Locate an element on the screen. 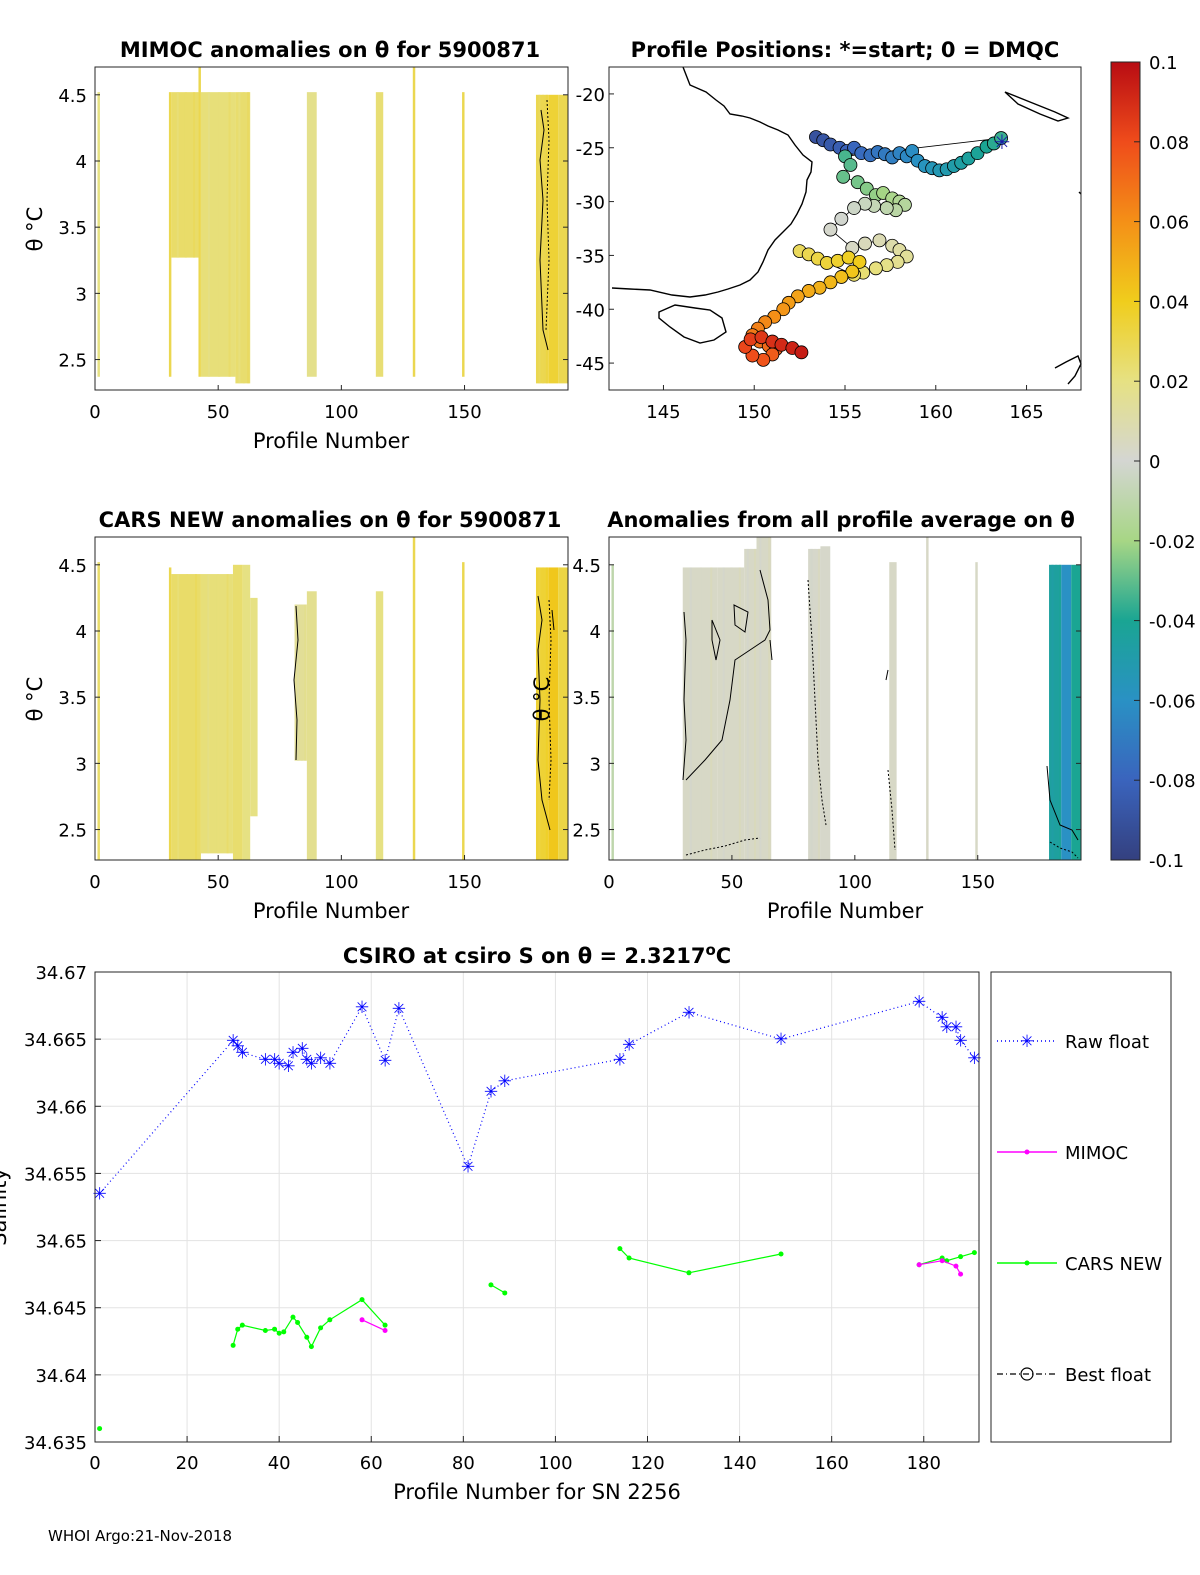 Image resolution: width=1200 pixels, height=1575 pixels. x-tick-label: 0 is located at coordinates (94, 882).